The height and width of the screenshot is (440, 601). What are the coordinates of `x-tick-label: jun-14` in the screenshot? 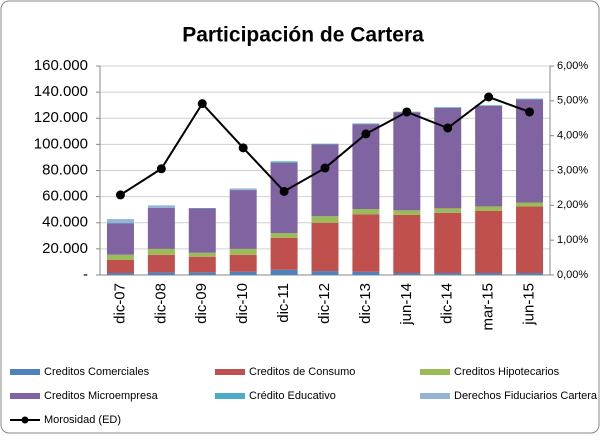 It's located at (406, 304).